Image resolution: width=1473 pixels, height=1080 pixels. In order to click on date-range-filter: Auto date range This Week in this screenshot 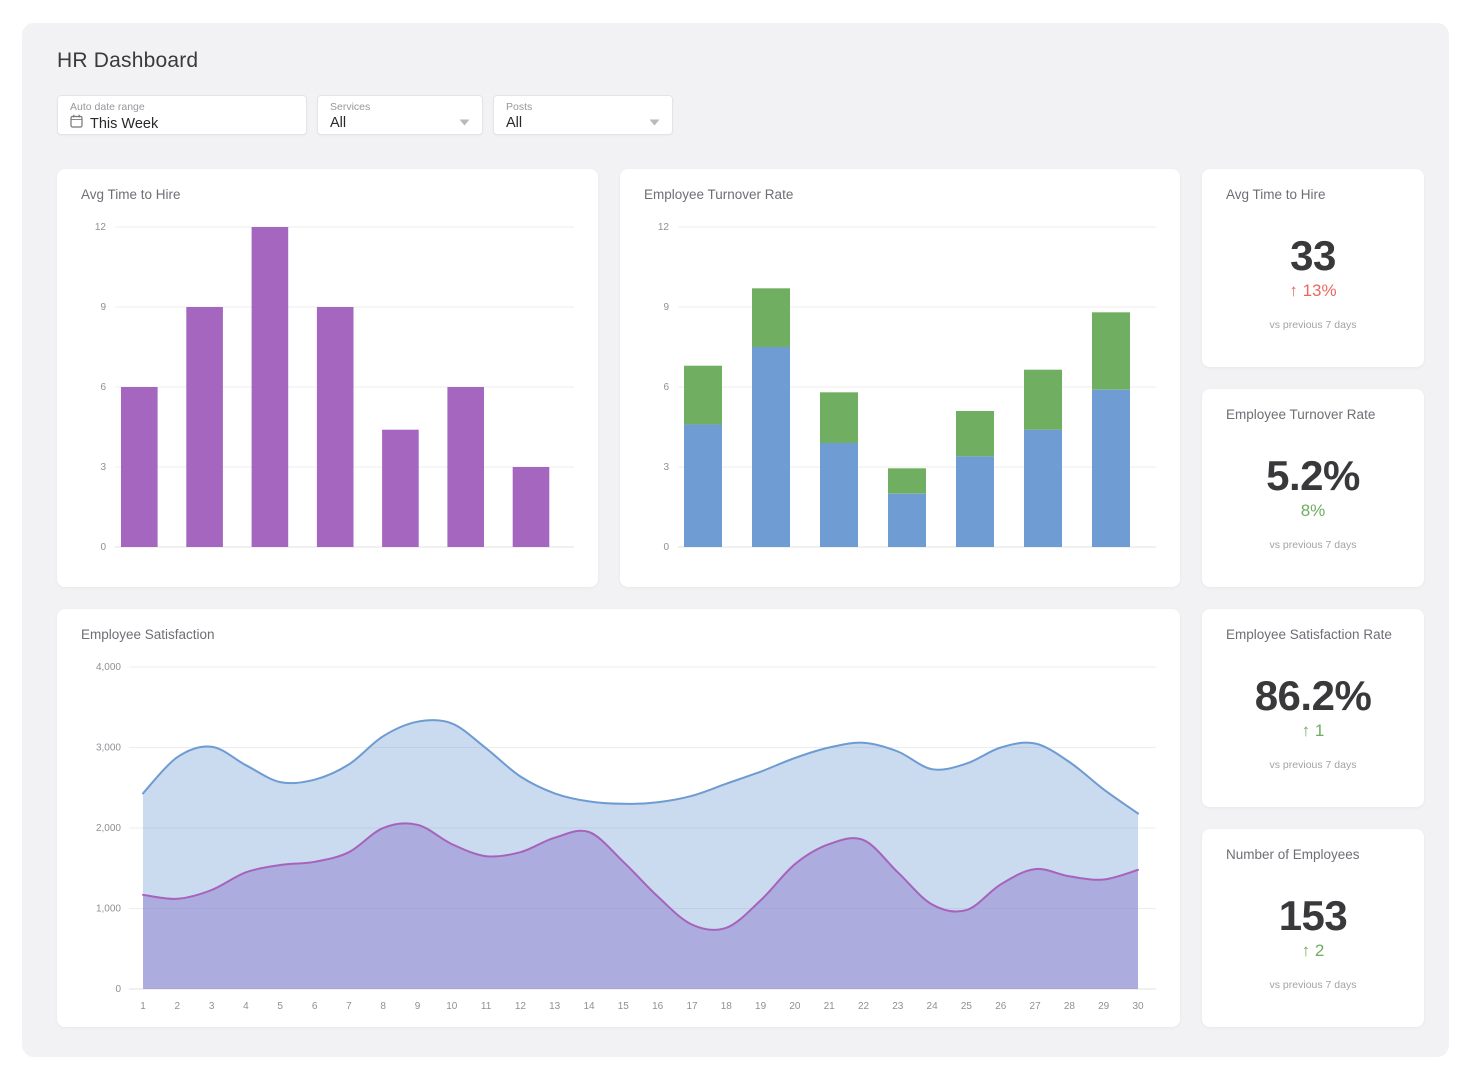, I will do `click(182, 115)`.